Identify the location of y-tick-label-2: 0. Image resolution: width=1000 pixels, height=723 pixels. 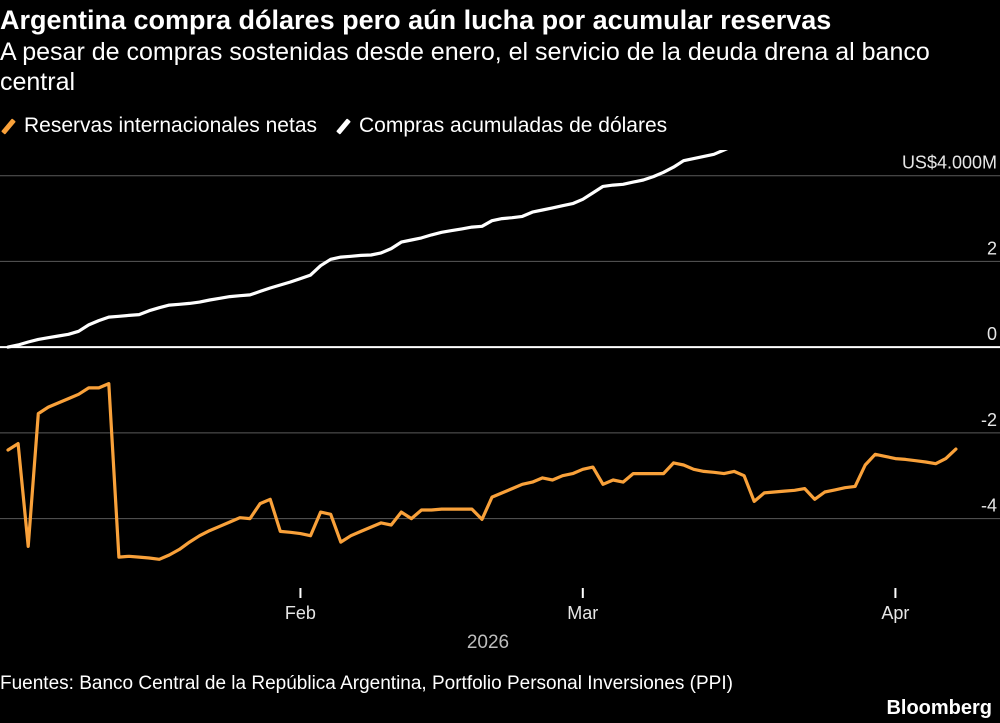
(992, 334).